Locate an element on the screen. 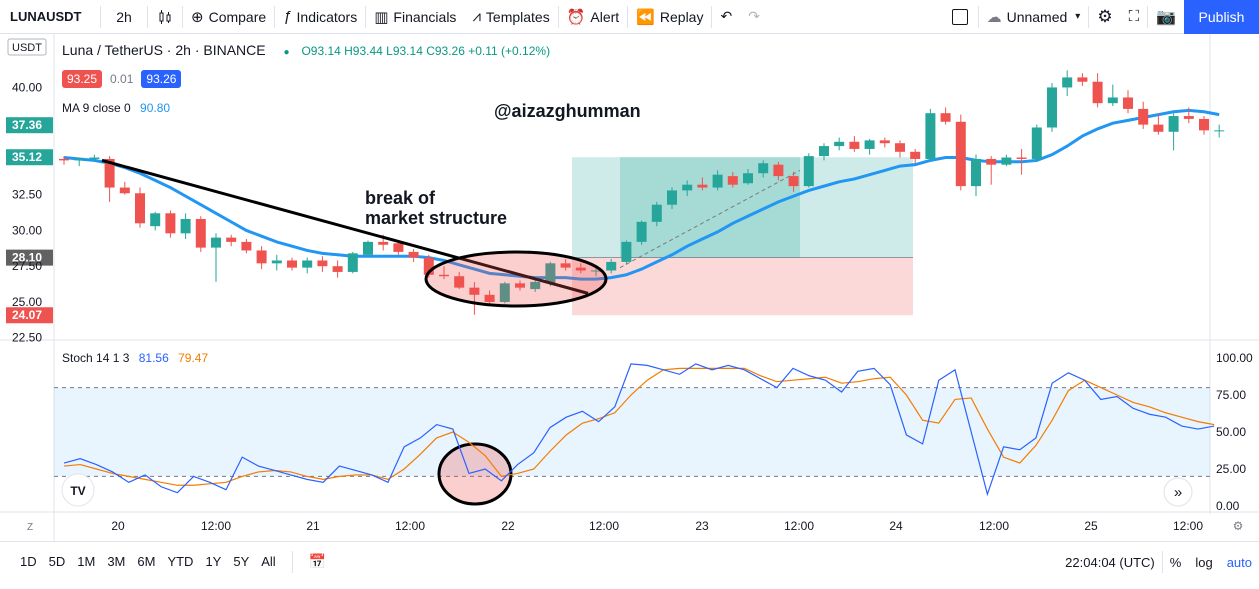  replay-label: Replay is located at coordinates (681, 16).